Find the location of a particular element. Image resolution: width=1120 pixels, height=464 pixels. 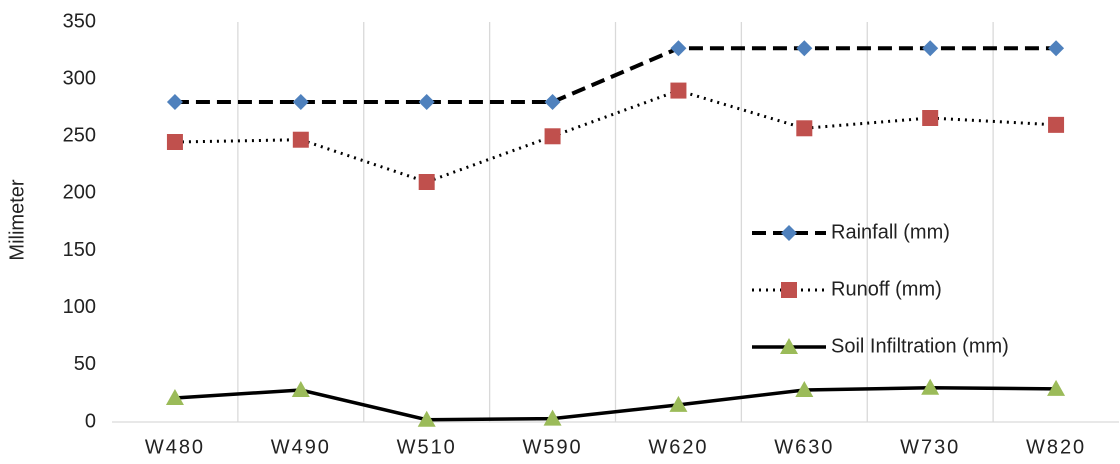

legend-label: Rainfall (mm) is located at coordinates (890, 232).